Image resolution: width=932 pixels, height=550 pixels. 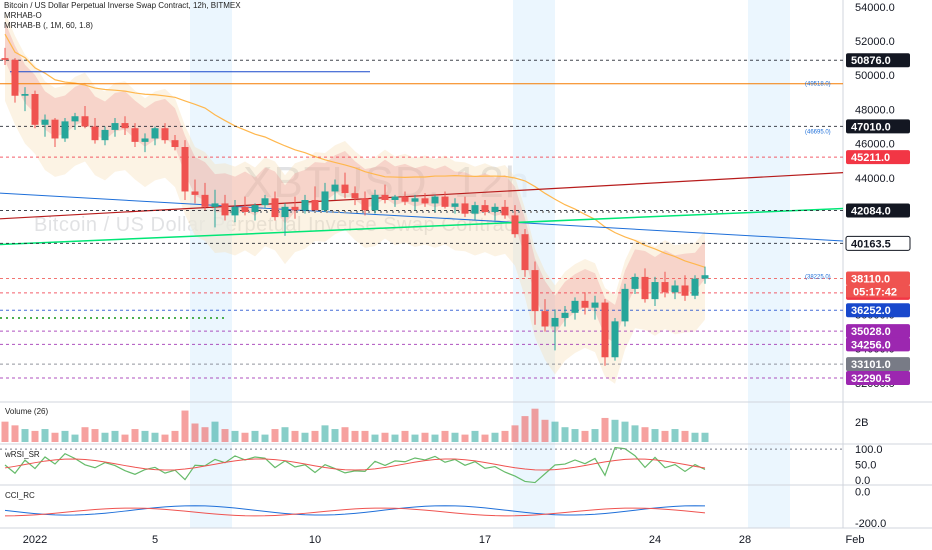 I want to click on wrsi-pane-label: wRSI_SR, so click(x=22, y=454).